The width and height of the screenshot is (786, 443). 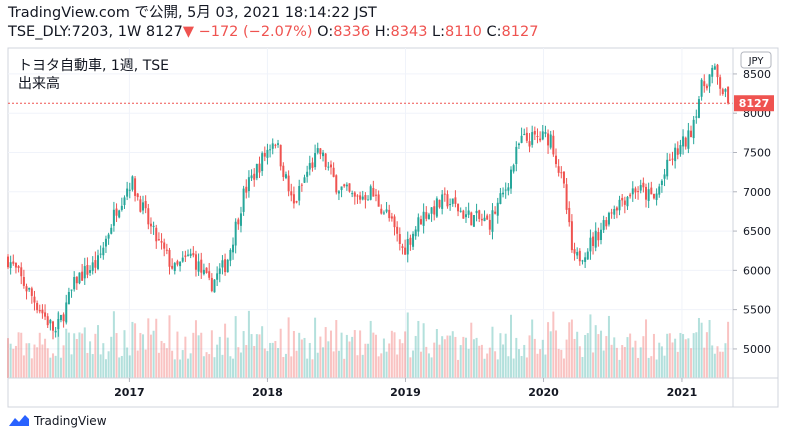 I want to click on time-axis: 2017 2018 2019 2020 2021, so click(x=405, y=388).